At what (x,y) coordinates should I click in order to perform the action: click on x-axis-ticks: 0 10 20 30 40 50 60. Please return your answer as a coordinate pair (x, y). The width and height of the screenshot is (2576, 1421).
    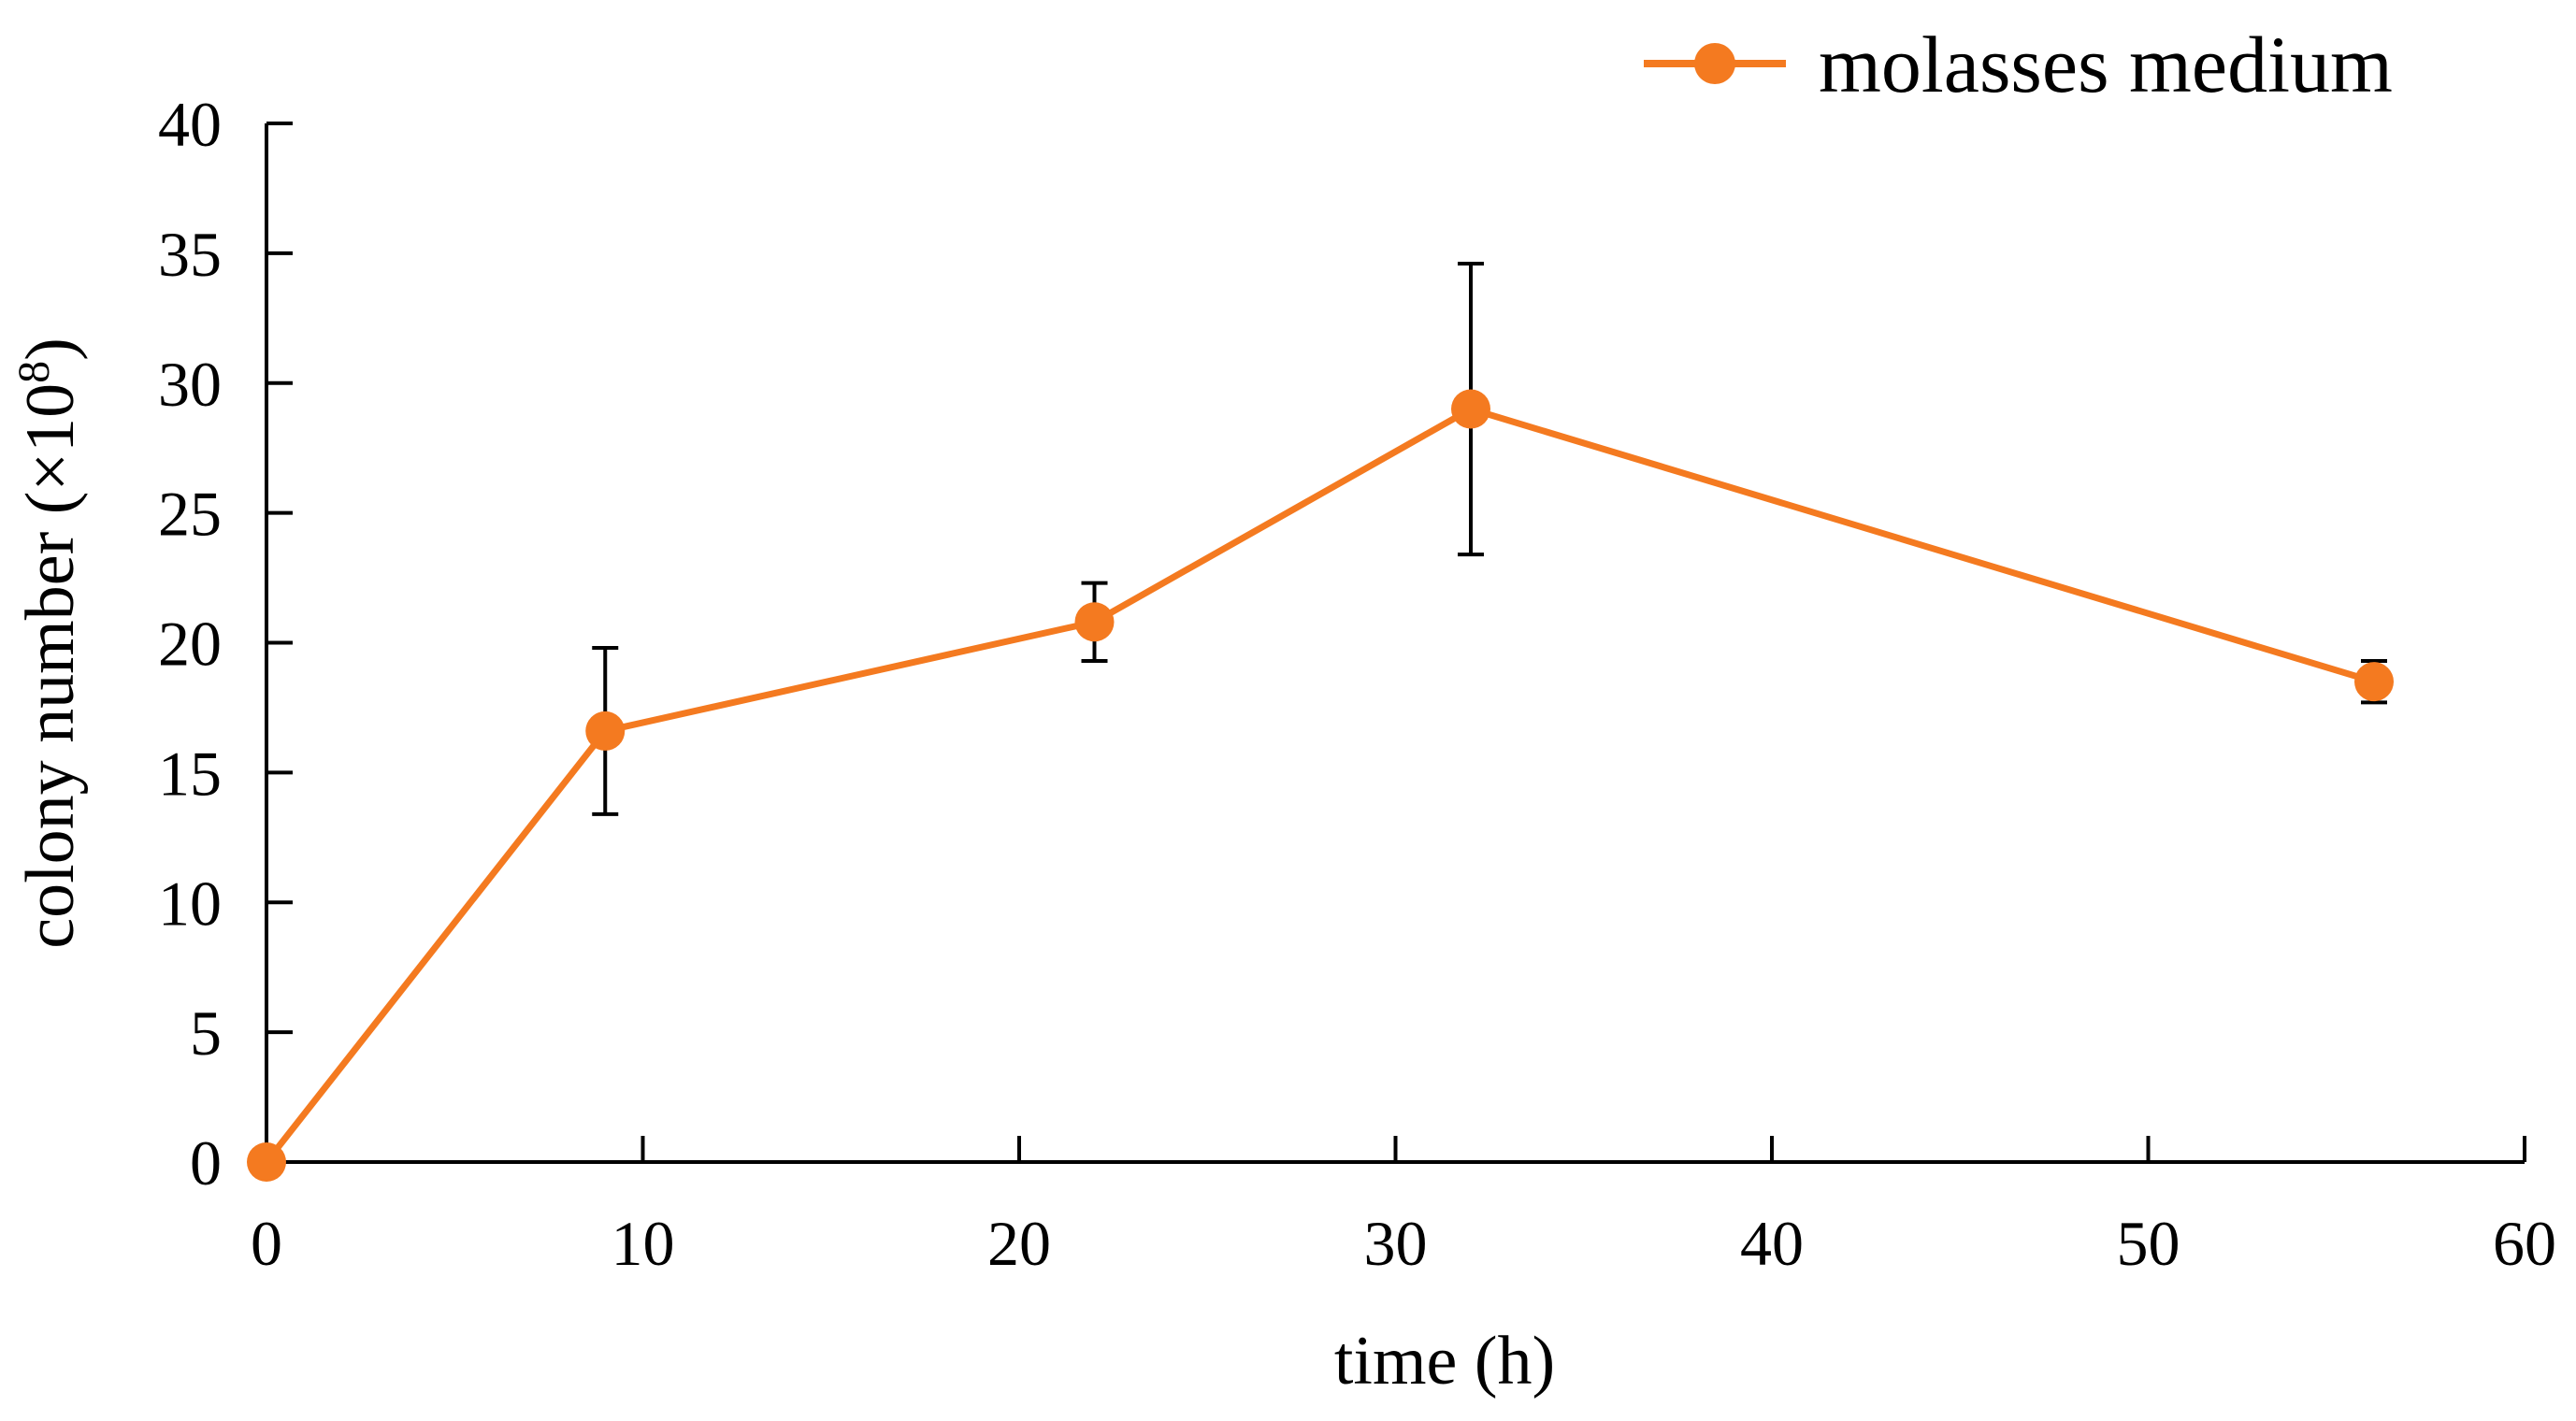
    Looking at the image, I should click on (1404, 1207).